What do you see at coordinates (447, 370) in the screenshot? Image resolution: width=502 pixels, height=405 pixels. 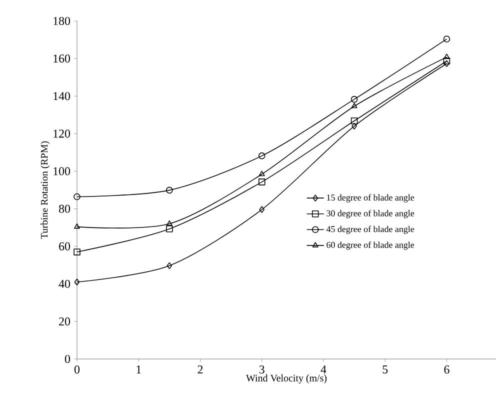 I see `x-tick-label: 6` at bounding box center [447, 370].